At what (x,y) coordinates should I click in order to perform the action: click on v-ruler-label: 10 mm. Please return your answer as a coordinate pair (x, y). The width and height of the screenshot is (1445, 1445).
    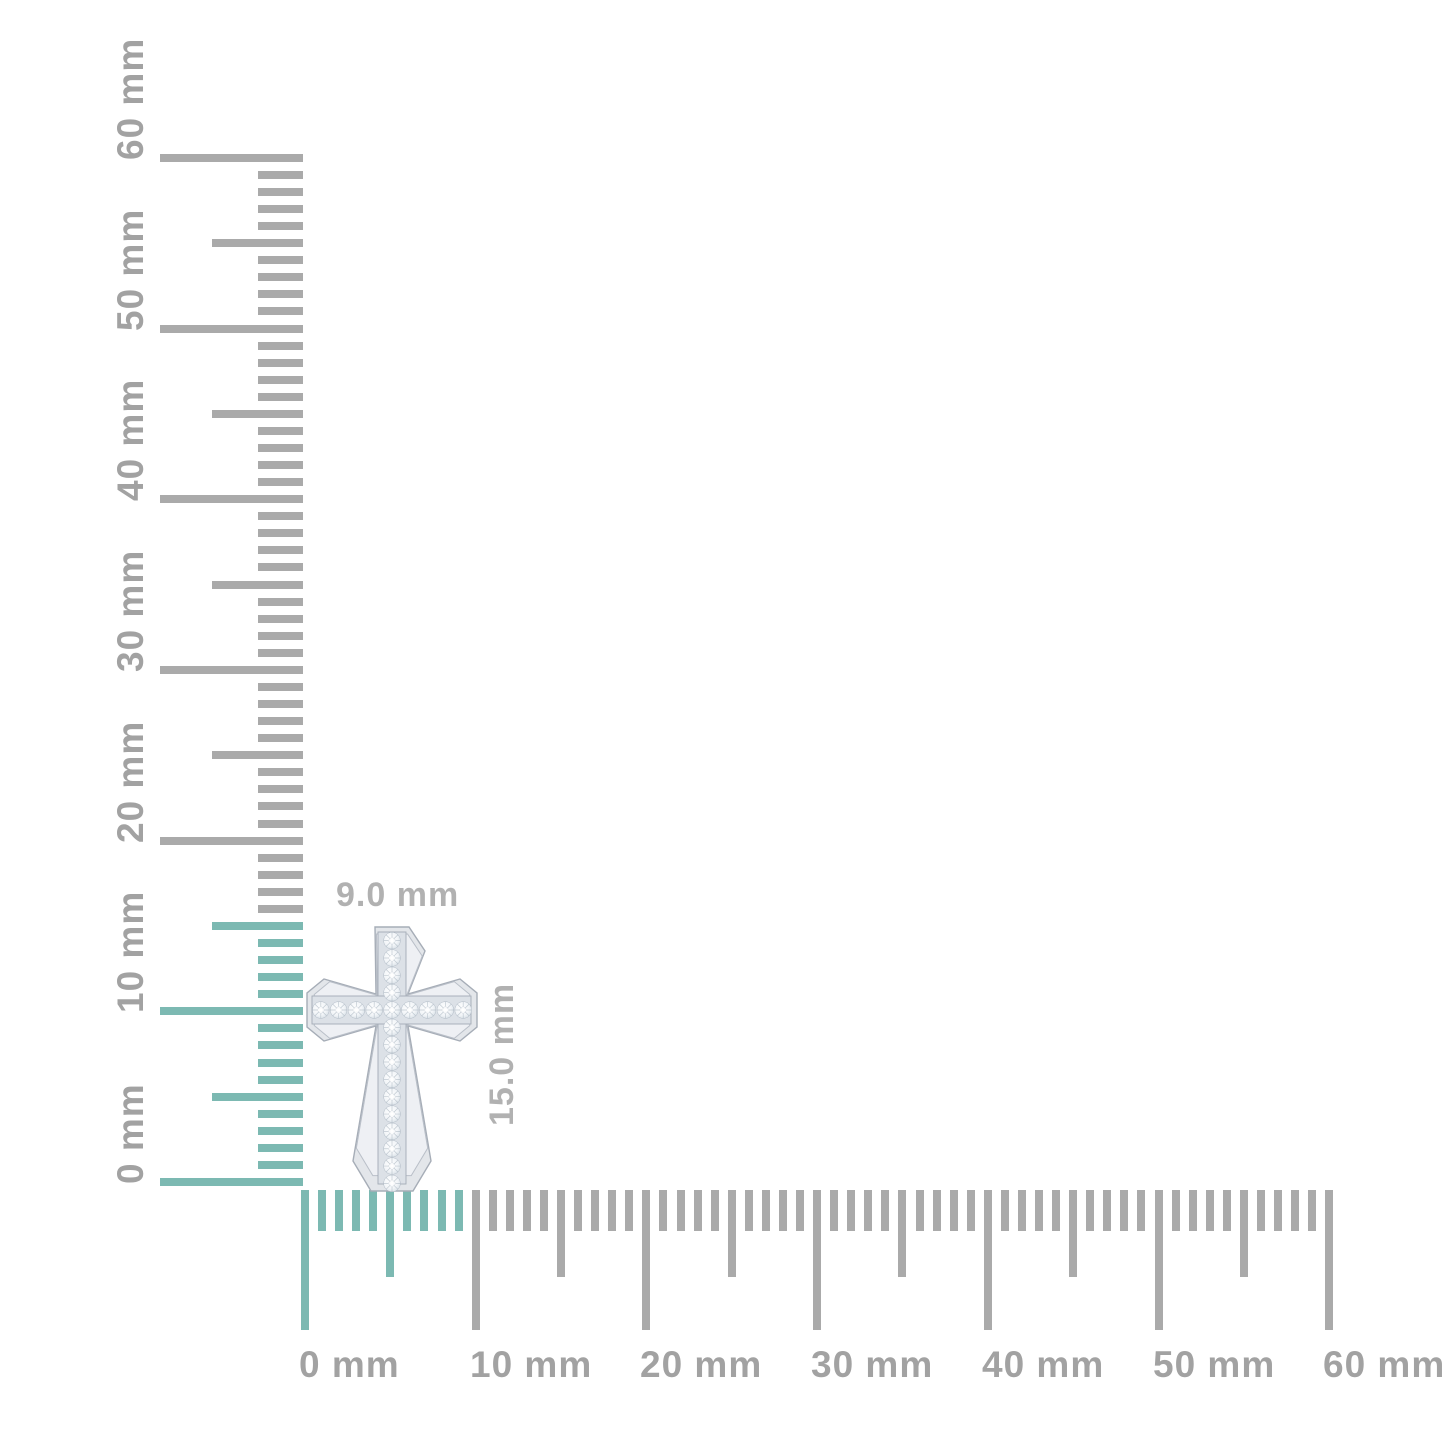
    Looking at the image, I should click on (130, 951).